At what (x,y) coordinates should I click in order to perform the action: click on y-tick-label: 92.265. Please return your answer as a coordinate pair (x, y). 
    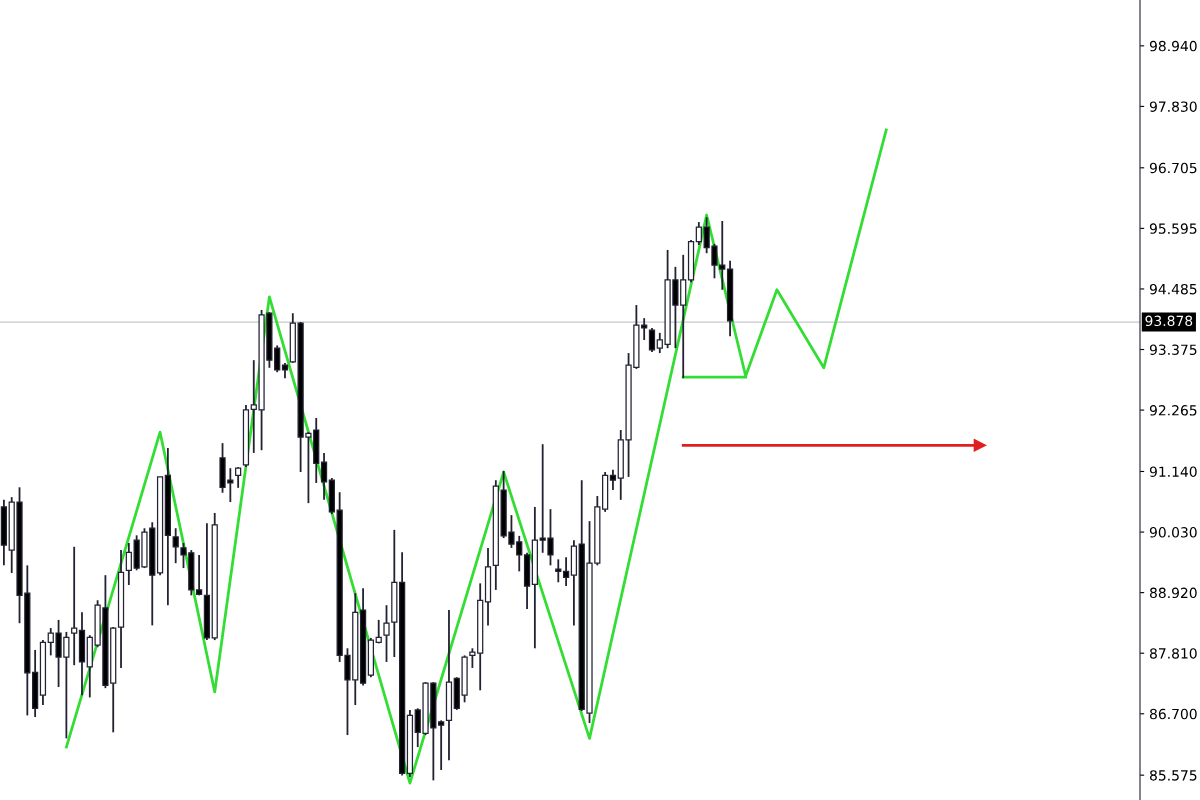
    Looking at the image, I should click on (1173, 410).